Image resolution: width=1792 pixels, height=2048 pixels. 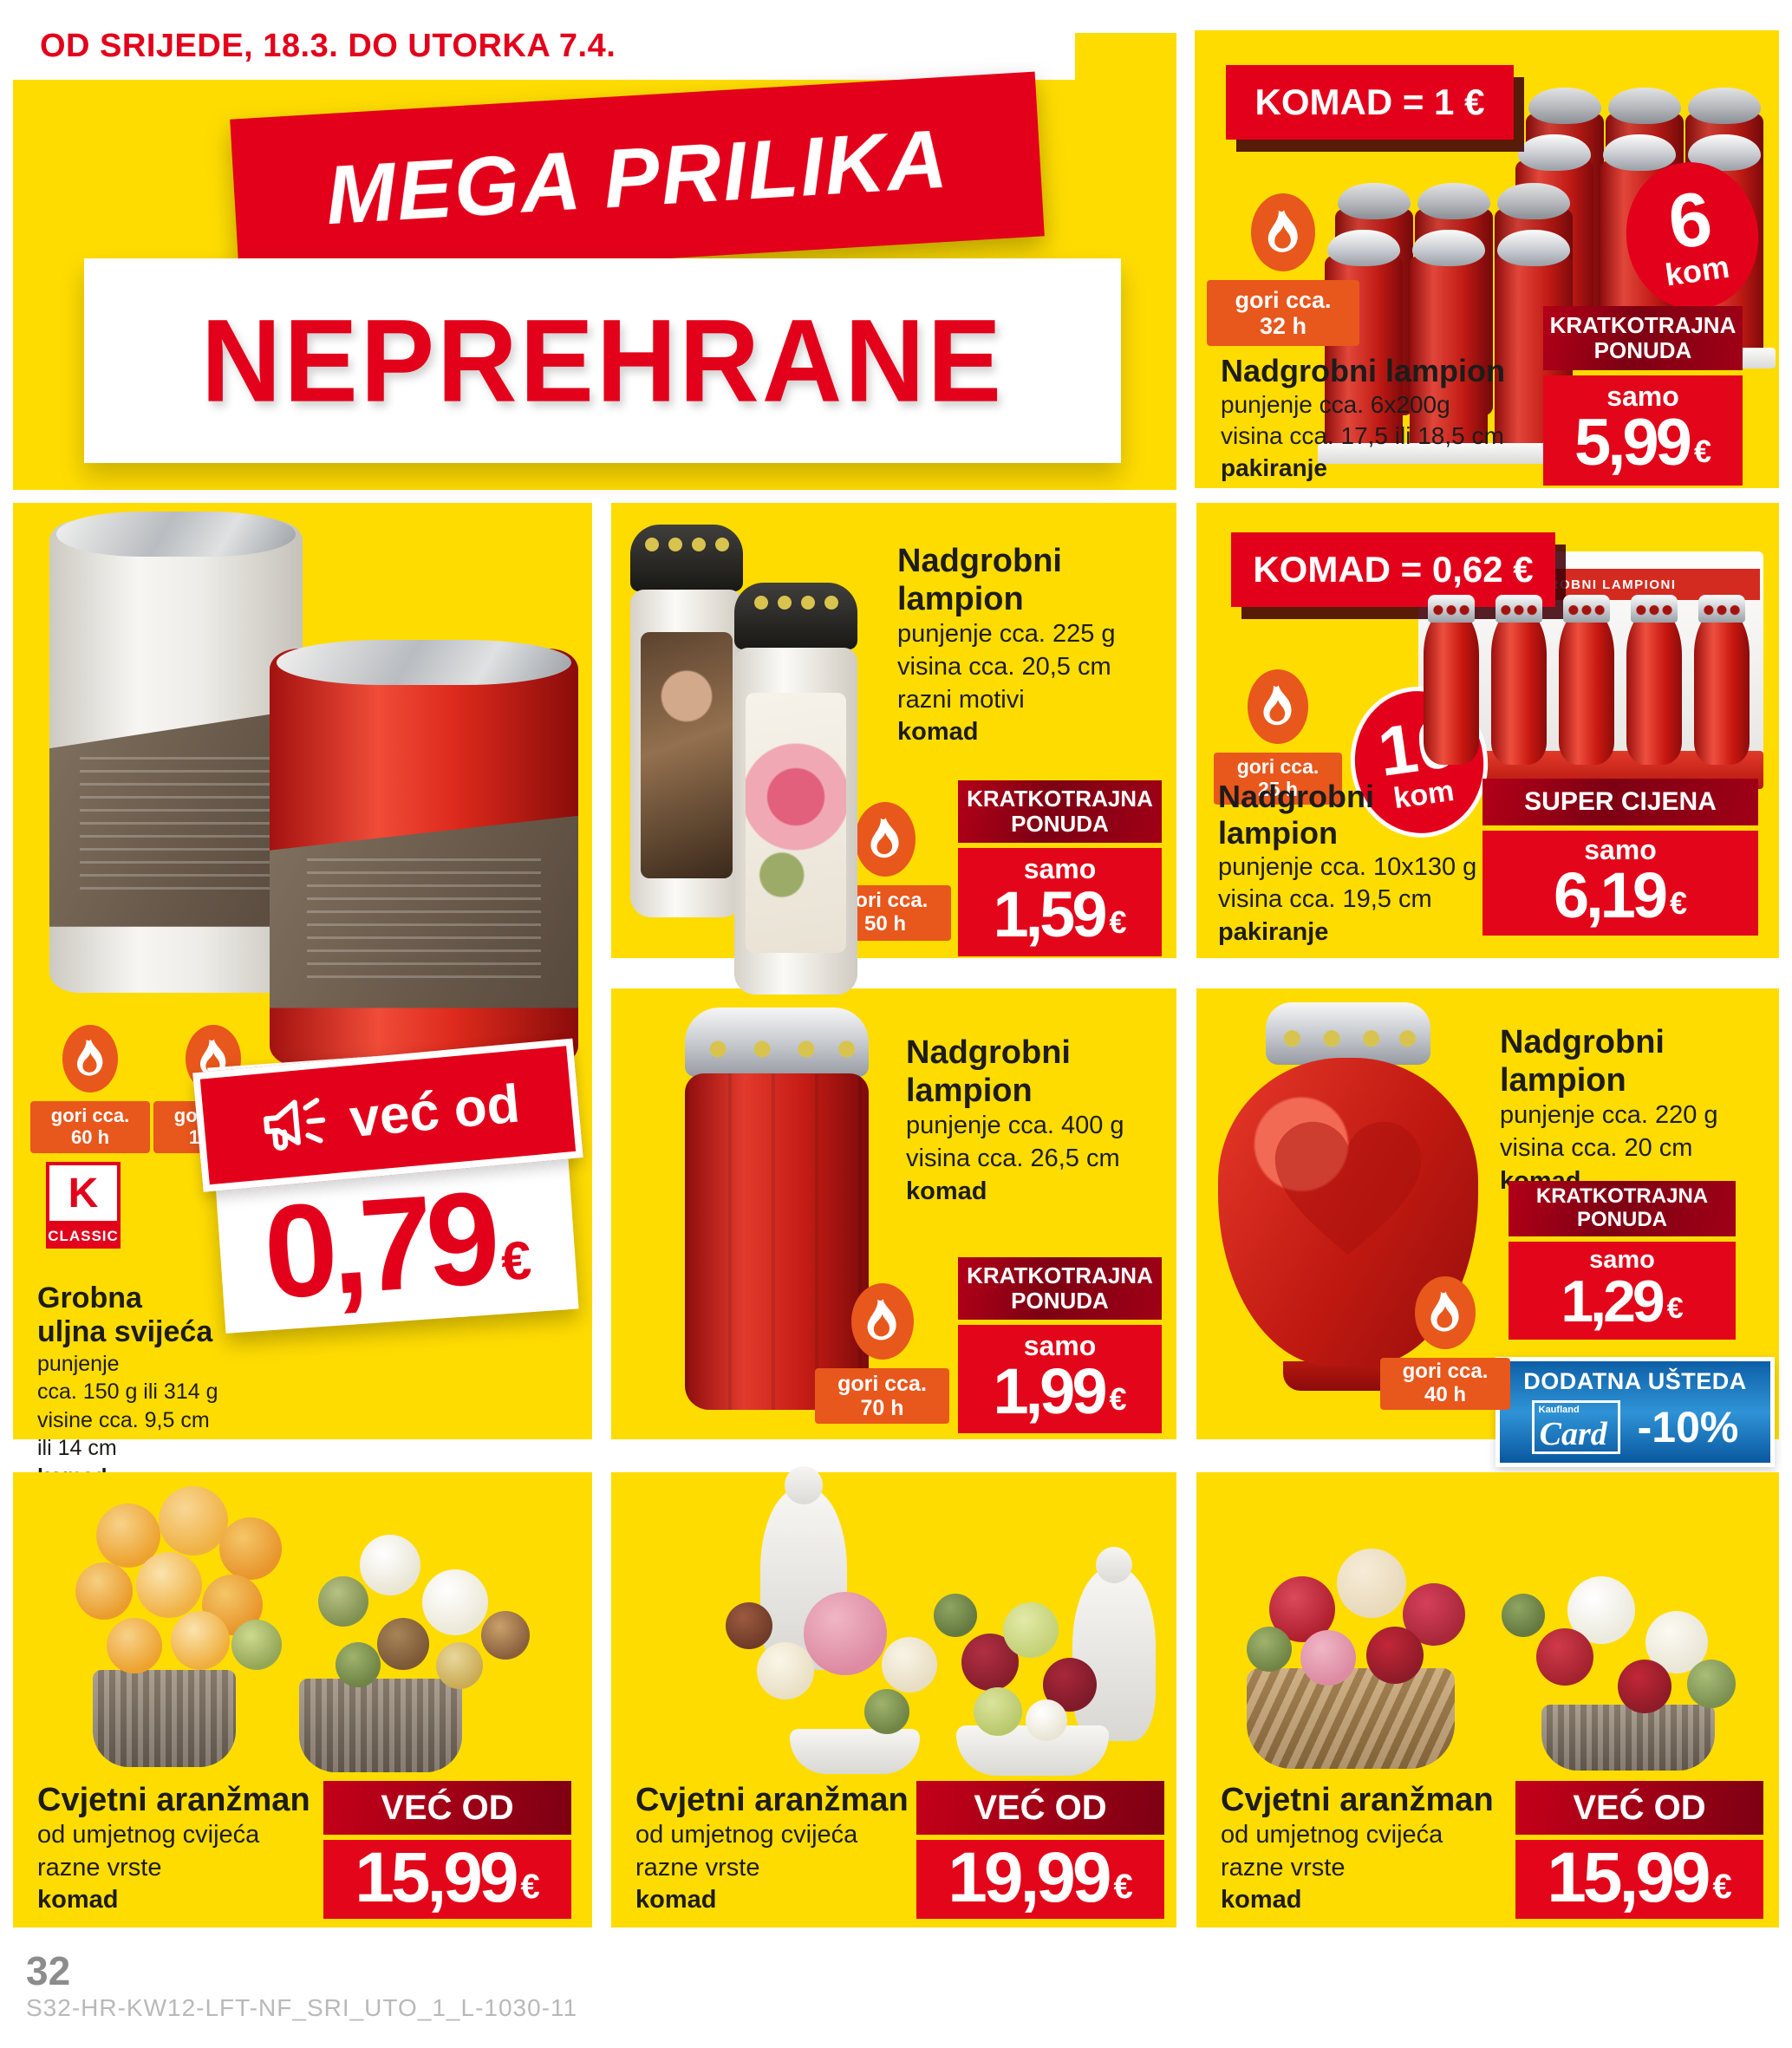 I want to click on category-banner: NEPREHRANE, so click(x=602, y=360).